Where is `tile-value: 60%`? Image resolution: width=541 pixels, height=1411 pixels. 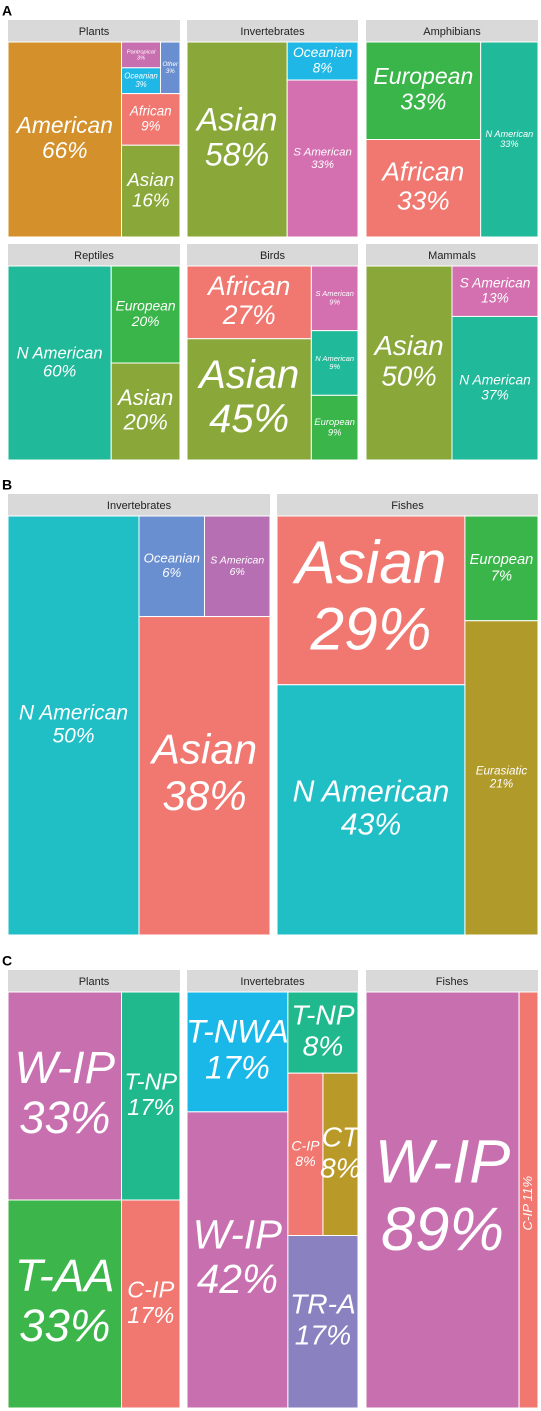 tile-value: 60% is located at coordinates (59, 370).